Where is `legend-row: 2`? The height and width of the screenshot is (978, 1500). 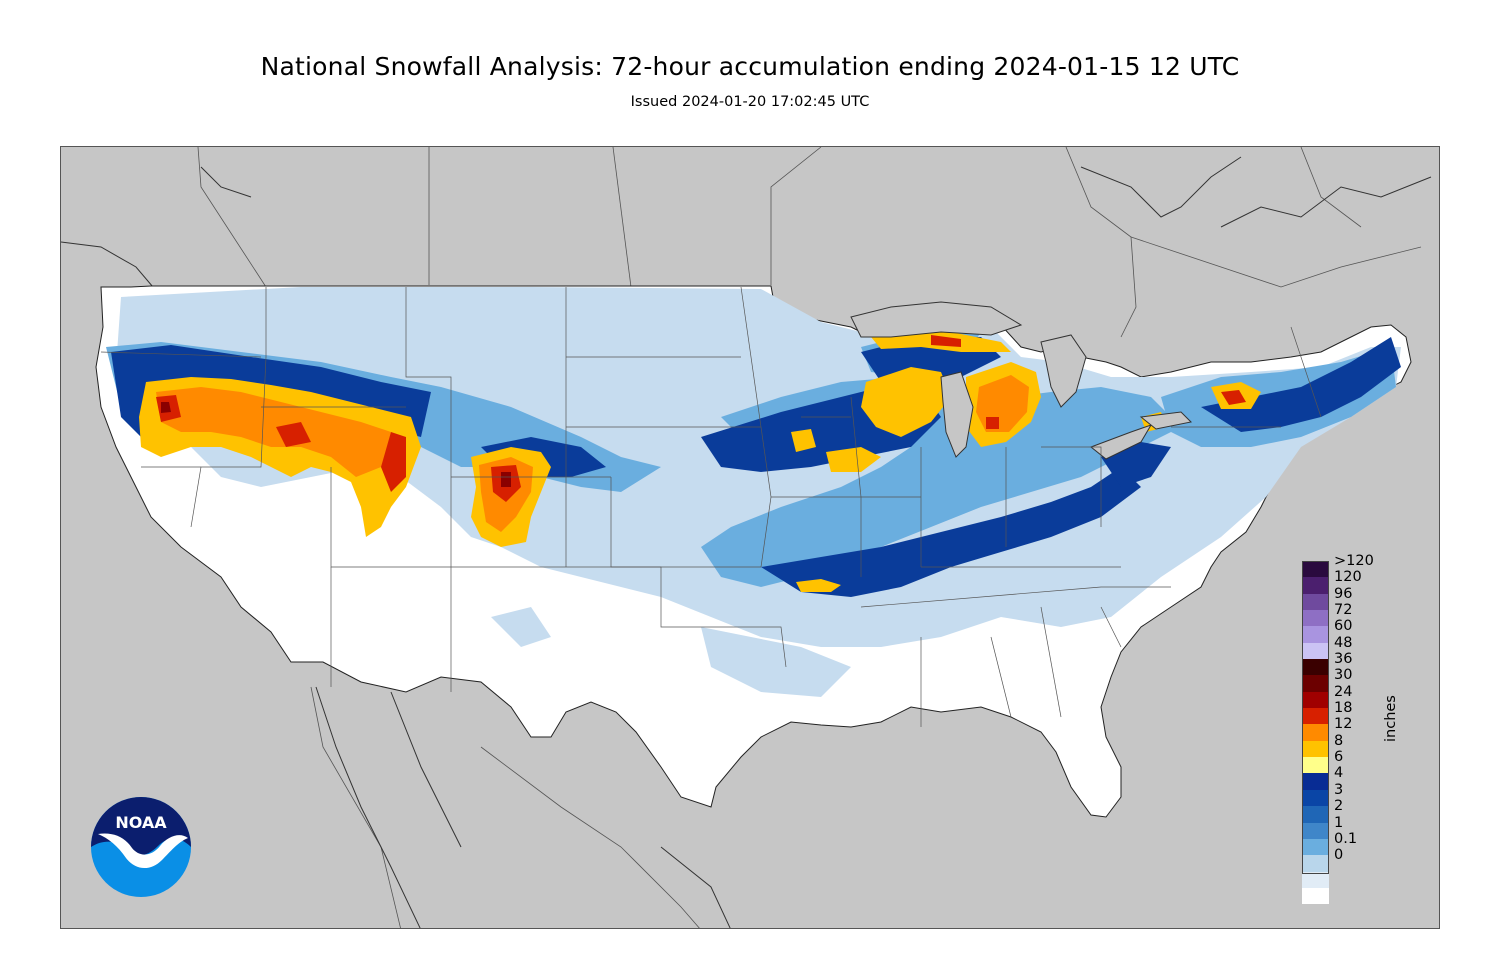 legend-row: 2 is located at coordinates (1347, 810).